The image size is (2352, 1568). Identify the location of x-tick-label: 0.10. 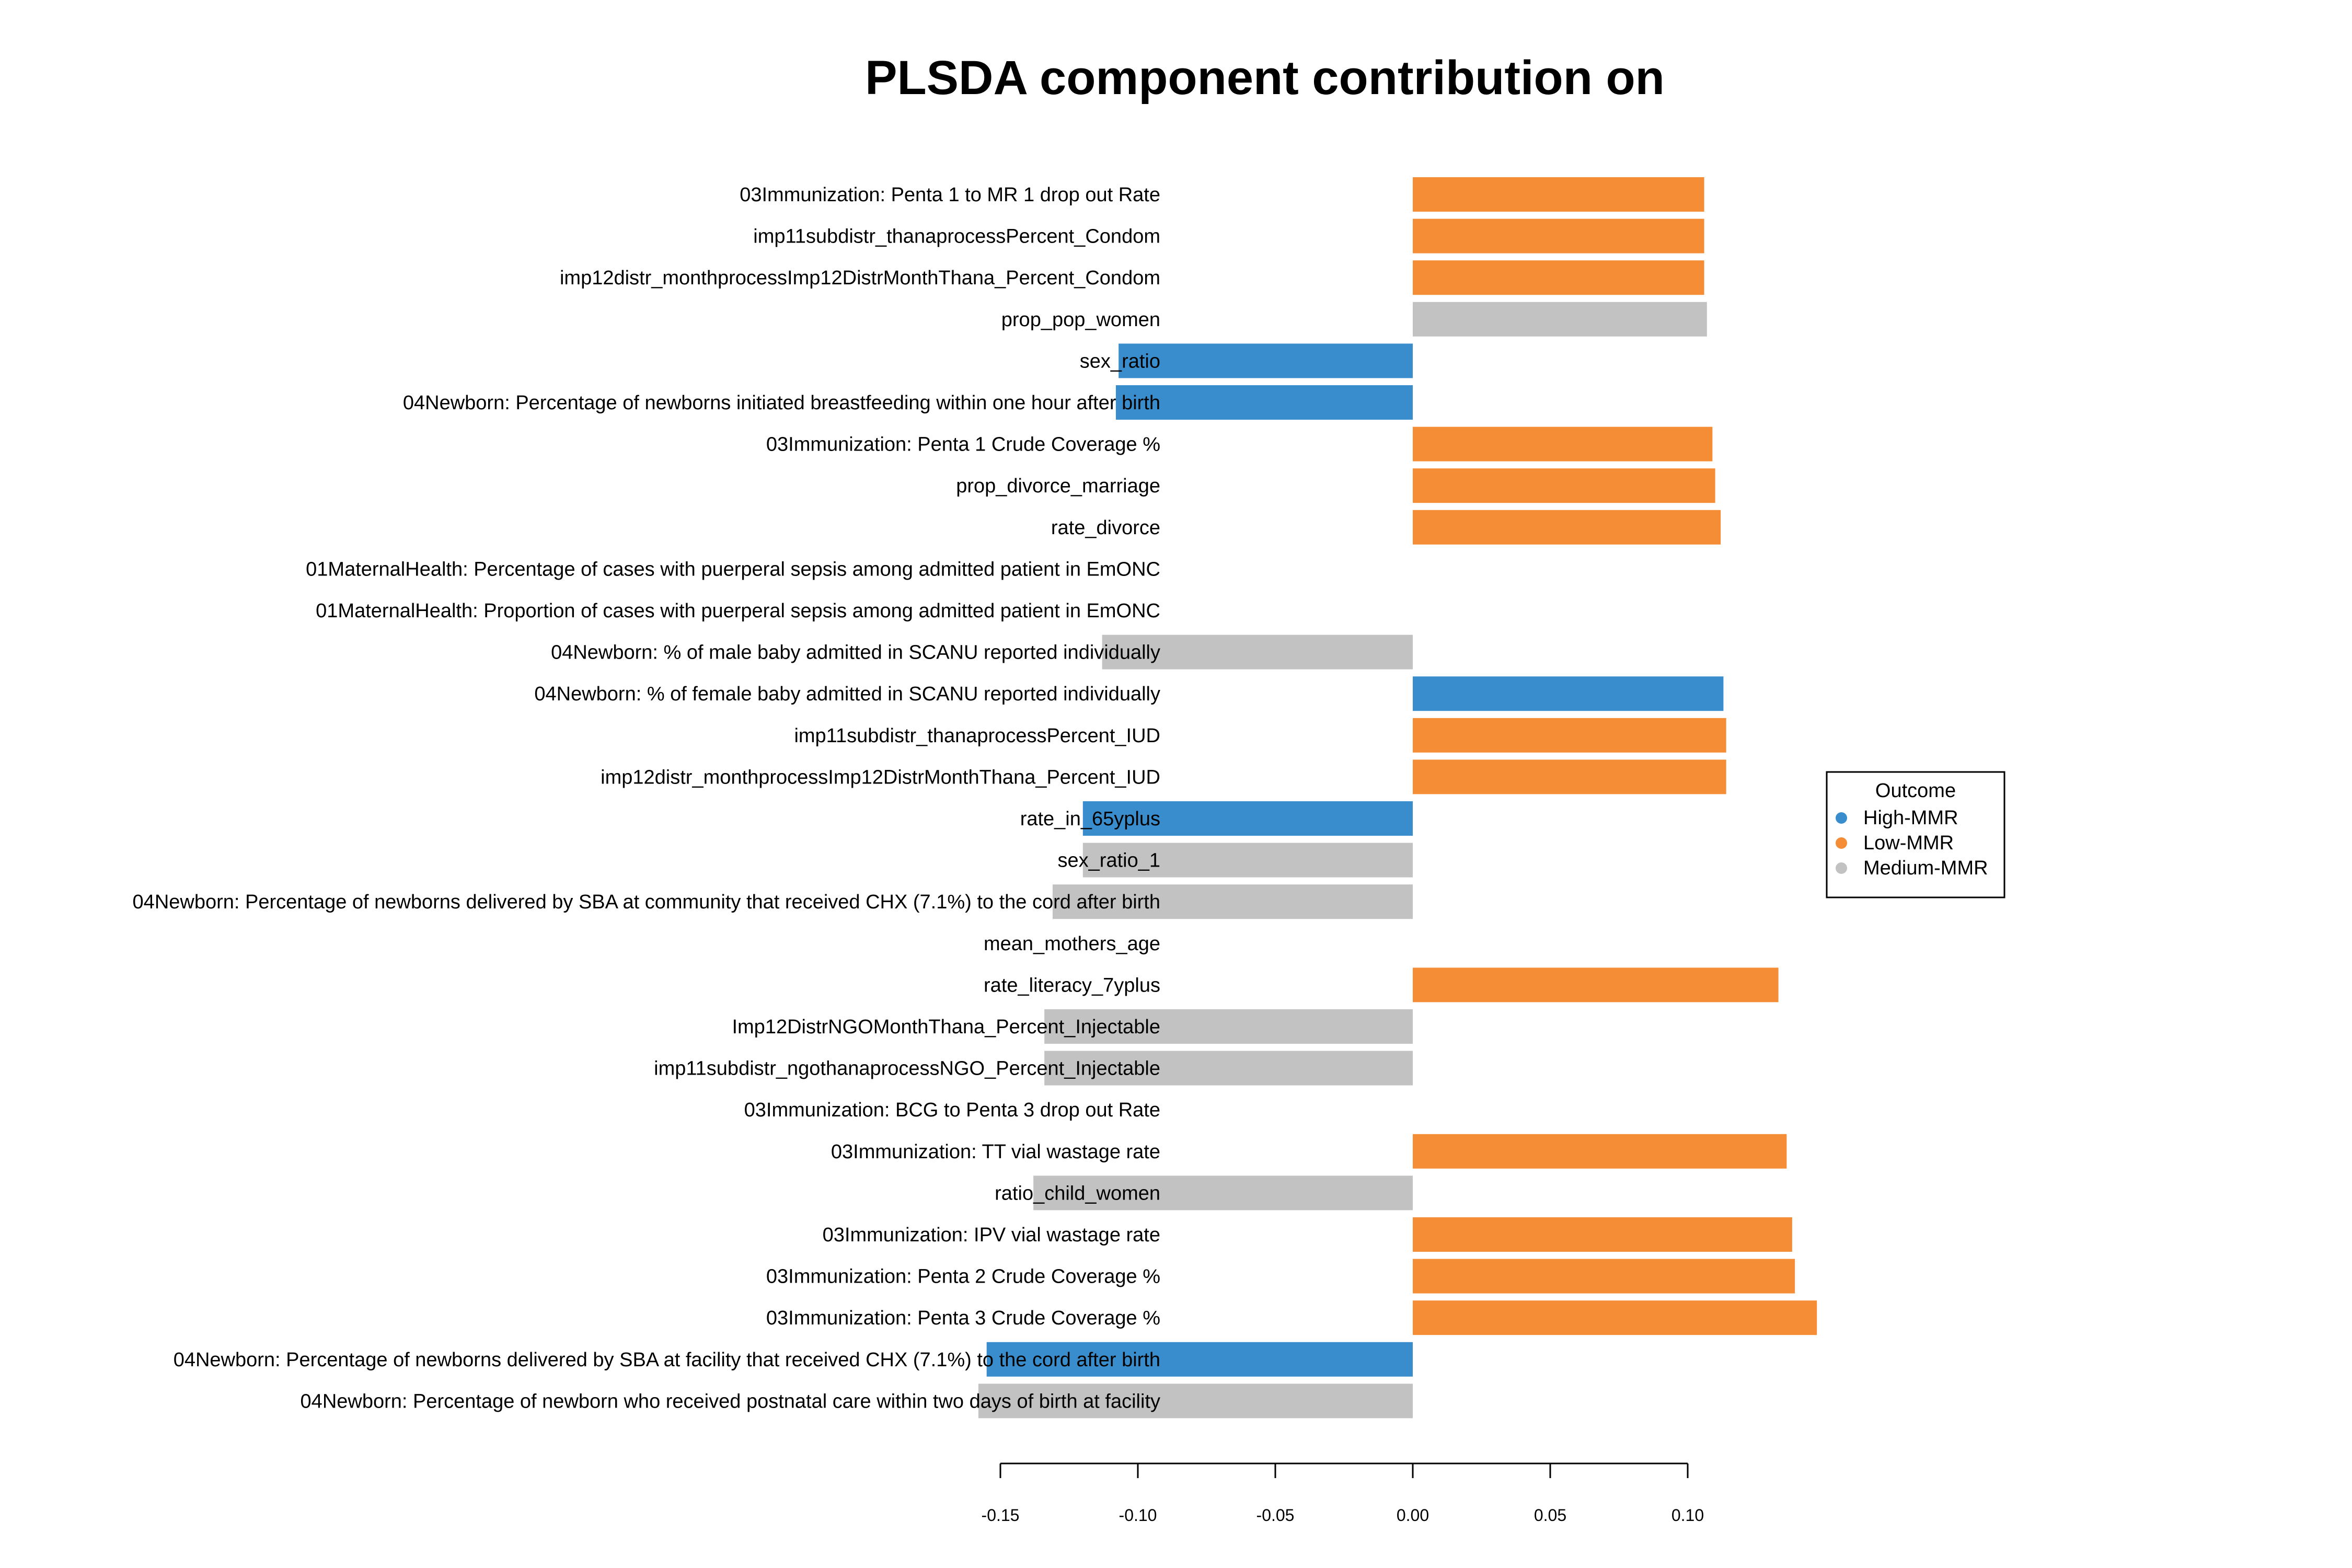
(1687, 1515).